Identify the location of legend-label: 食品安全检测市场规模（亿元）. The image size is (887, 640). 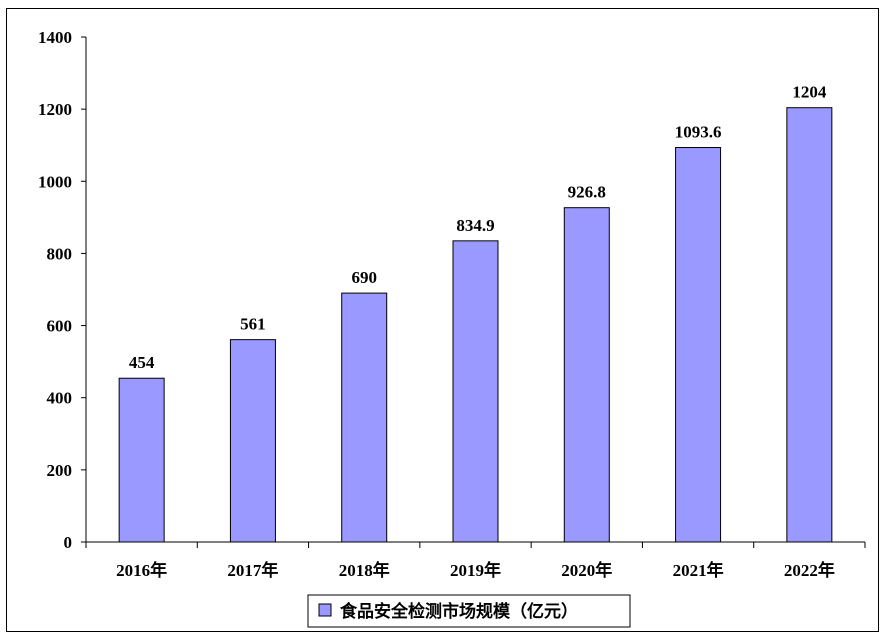
(459, 611).